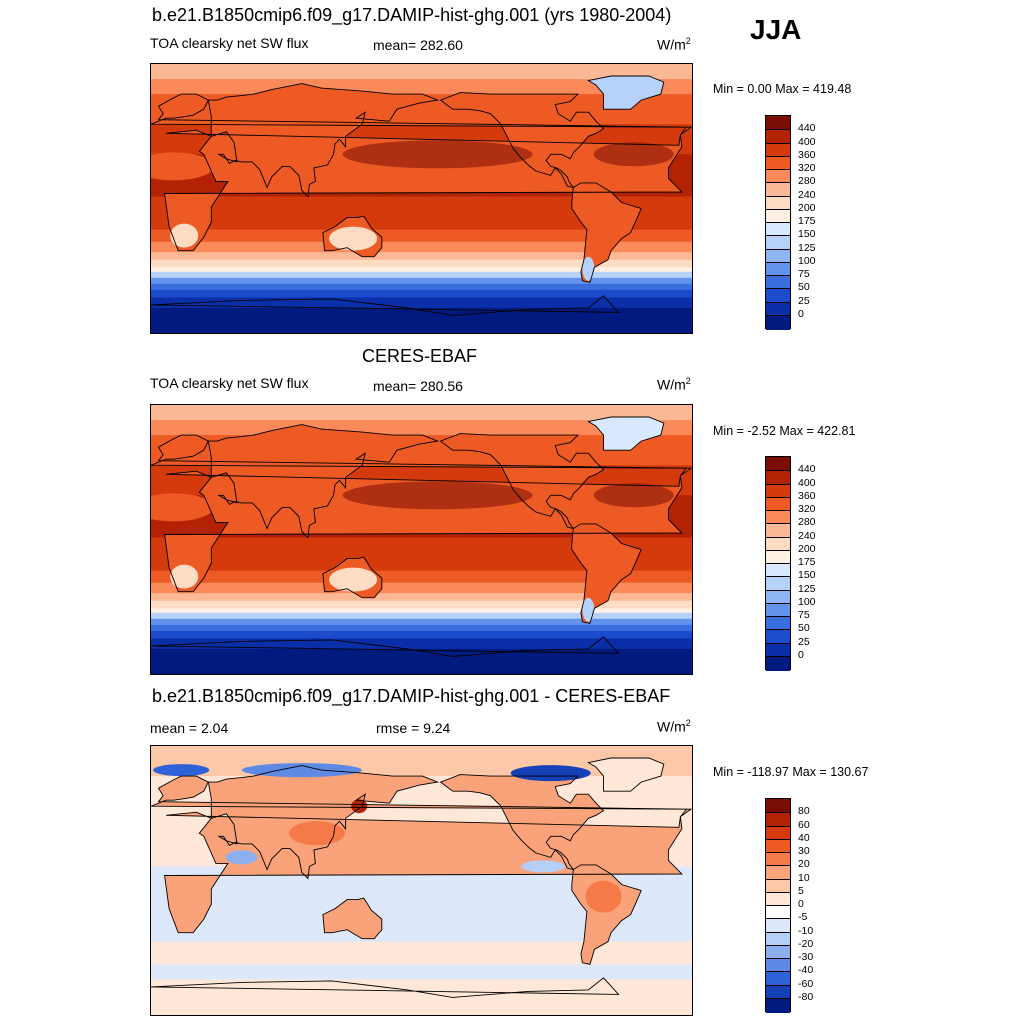 The height and width of the screenshot is (1024, 1024). What do you see at coordinates (606, 573) in the screenshot?
I see `southAmerica-coastline` at bounding box center [606, 573].